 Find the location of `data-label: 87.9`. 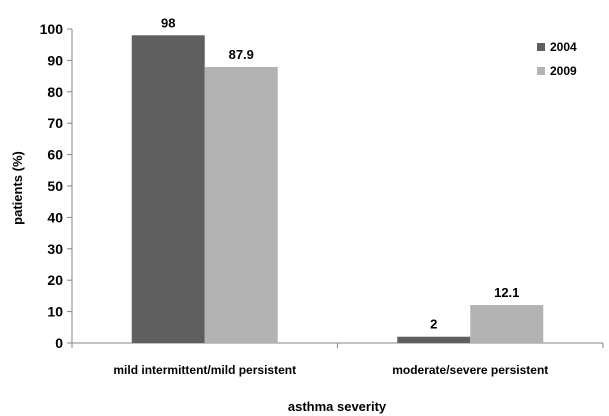

data-label: 87.9 is located at coordinates (241, 54).